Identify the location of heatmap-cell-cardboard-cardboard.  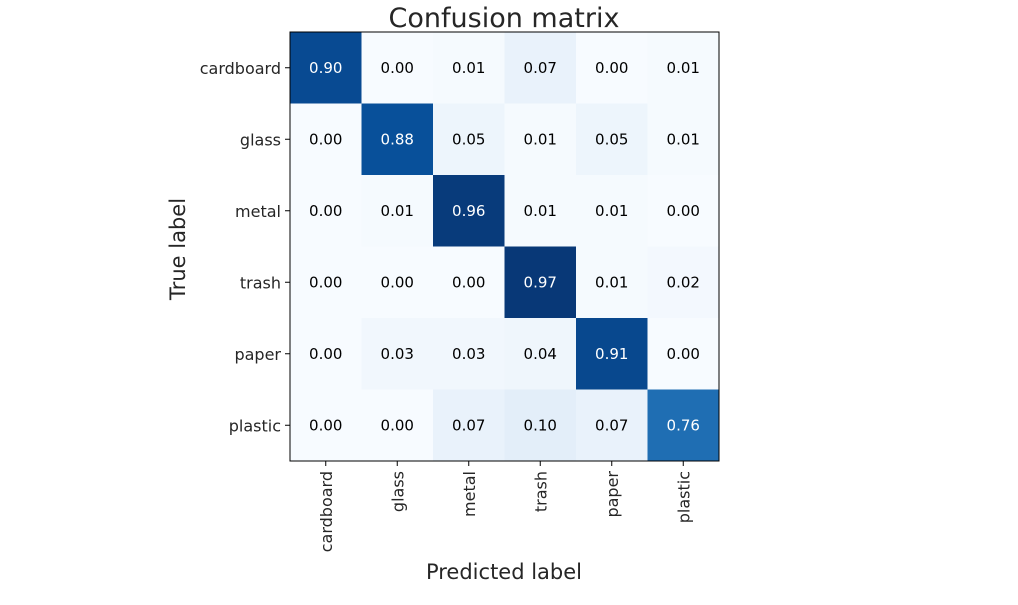
(326, 68).